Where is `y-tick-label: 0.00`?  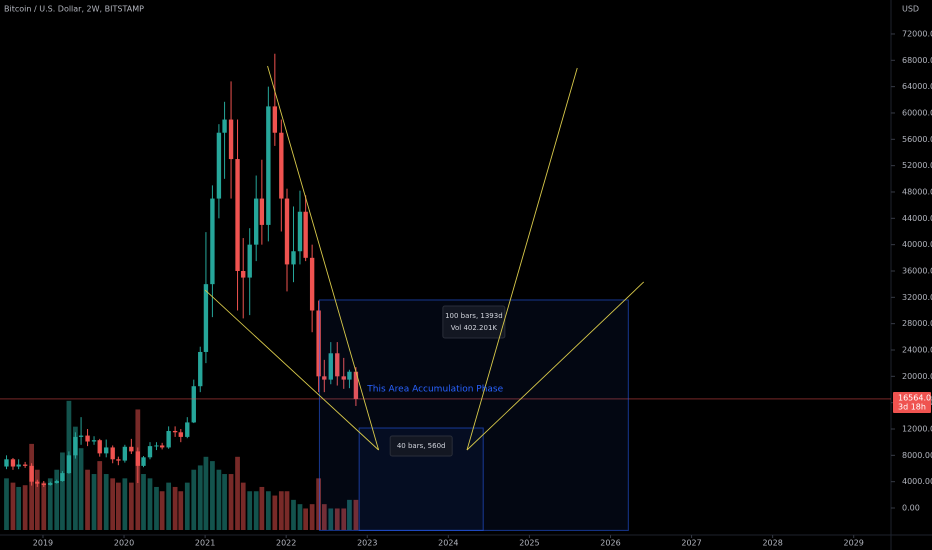 y-tick-label: 0.00 is located at coordinates (911, 508).